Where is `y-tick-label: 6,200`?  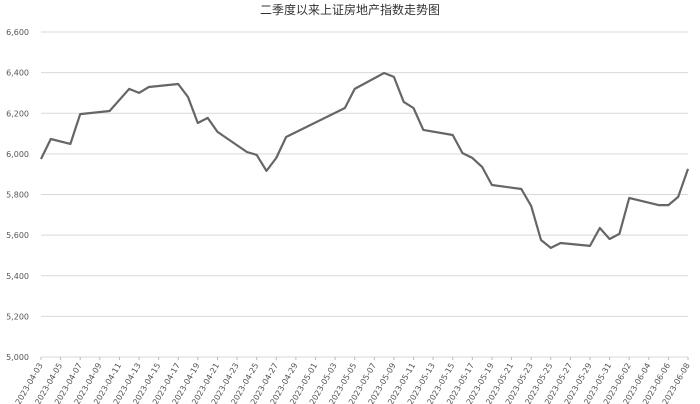 y-tick-label: 6,200 is located at coordinates (17, 113).